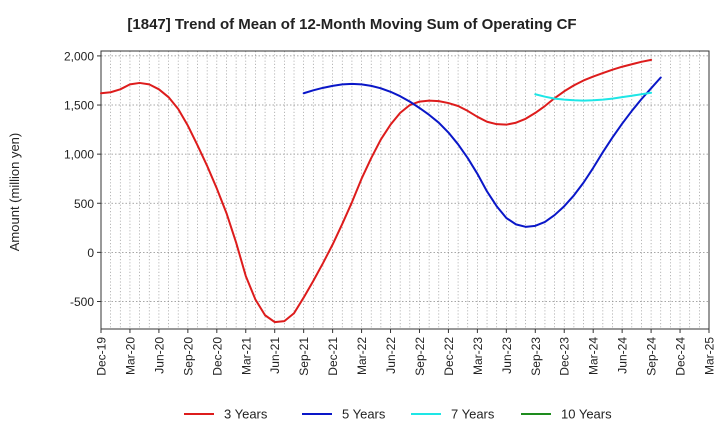  What do you see at coordinates (82, 302) in the screenshot?
I see `y-tick-label: -500` at bounding box center [82, 302].